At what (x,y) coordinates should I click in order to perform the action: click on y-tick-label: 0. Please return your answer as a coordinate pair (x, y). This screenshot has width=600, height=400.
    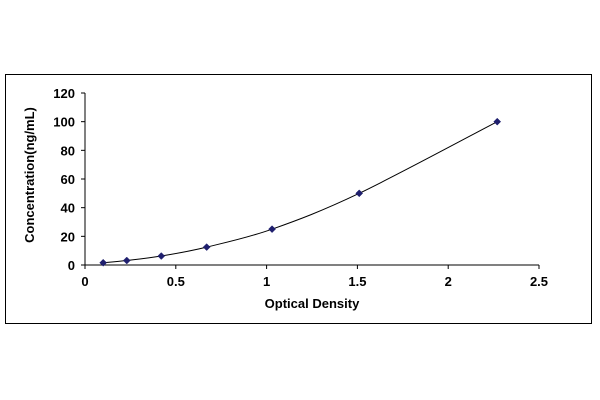
    Looking at the image, I should click on (71, 265).